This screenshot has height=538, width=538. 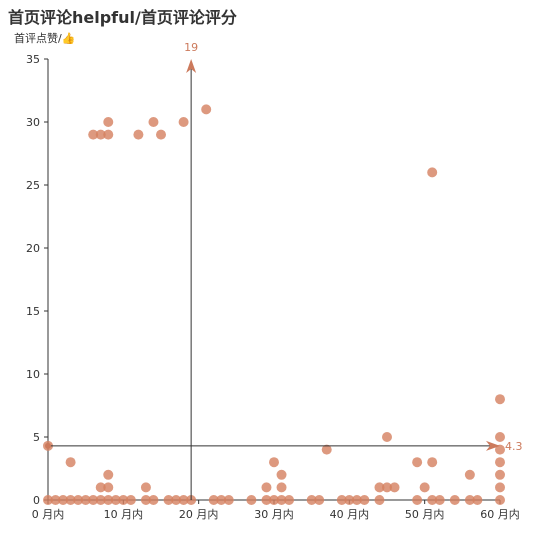 What do you see at coordinates (350, 514) in the screenshot?
I see `x-tick-label: 40 月内` at bounding box center [350, 514].